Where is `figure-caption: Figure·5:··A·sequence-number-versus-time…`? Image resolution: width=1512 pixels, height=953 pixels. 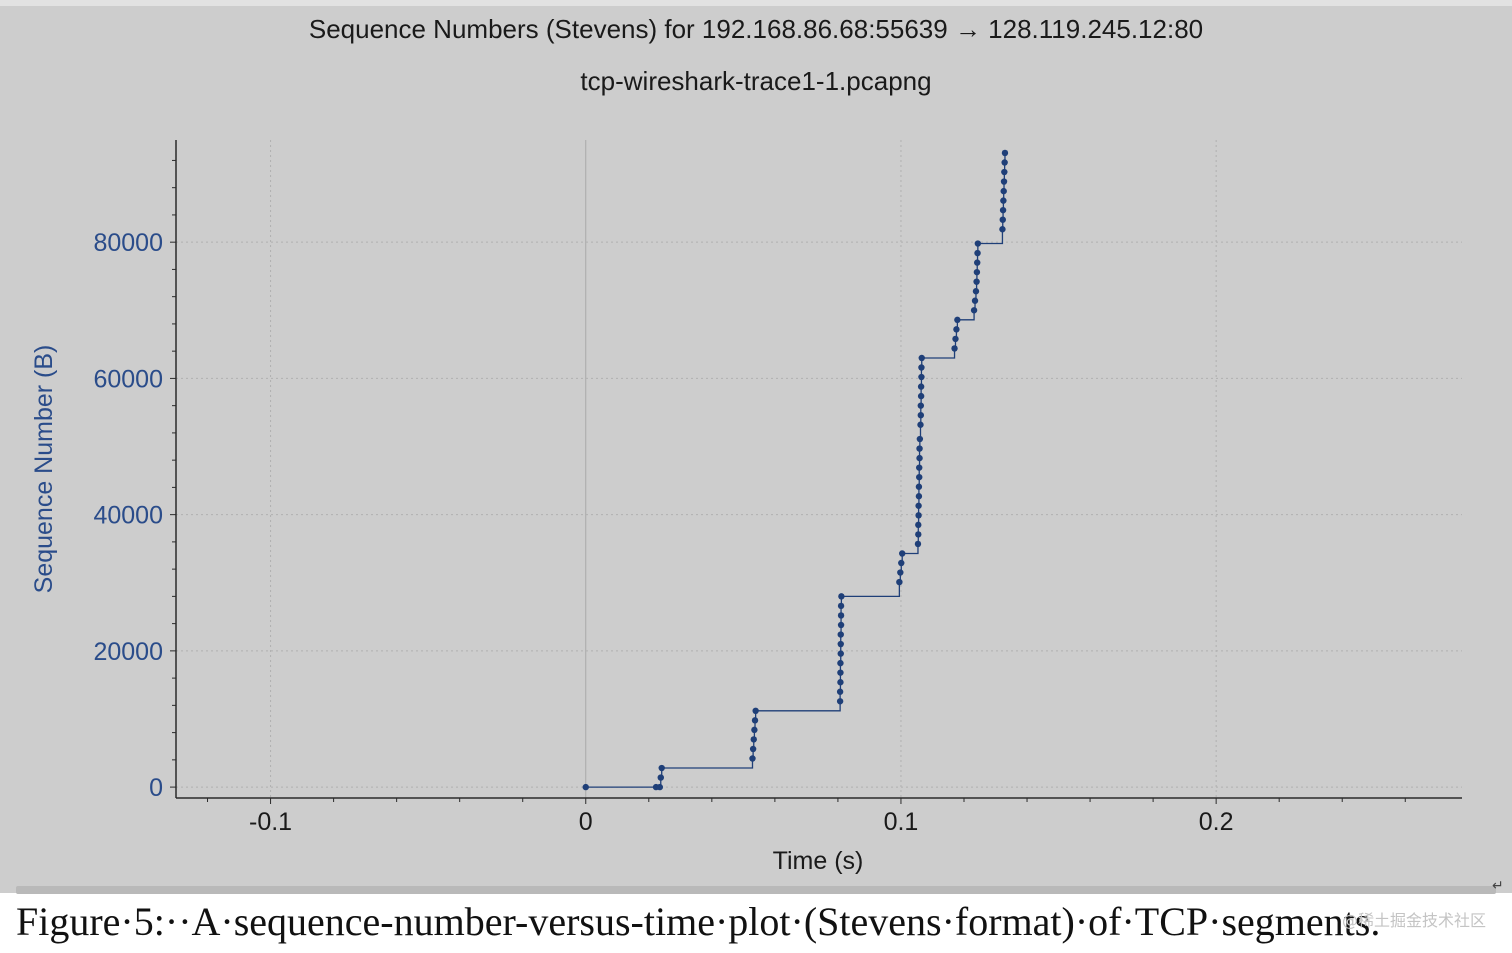
figure-caption: Figure·5:··A·sequence-number-versus-time… is located at coordinates (698, 921).